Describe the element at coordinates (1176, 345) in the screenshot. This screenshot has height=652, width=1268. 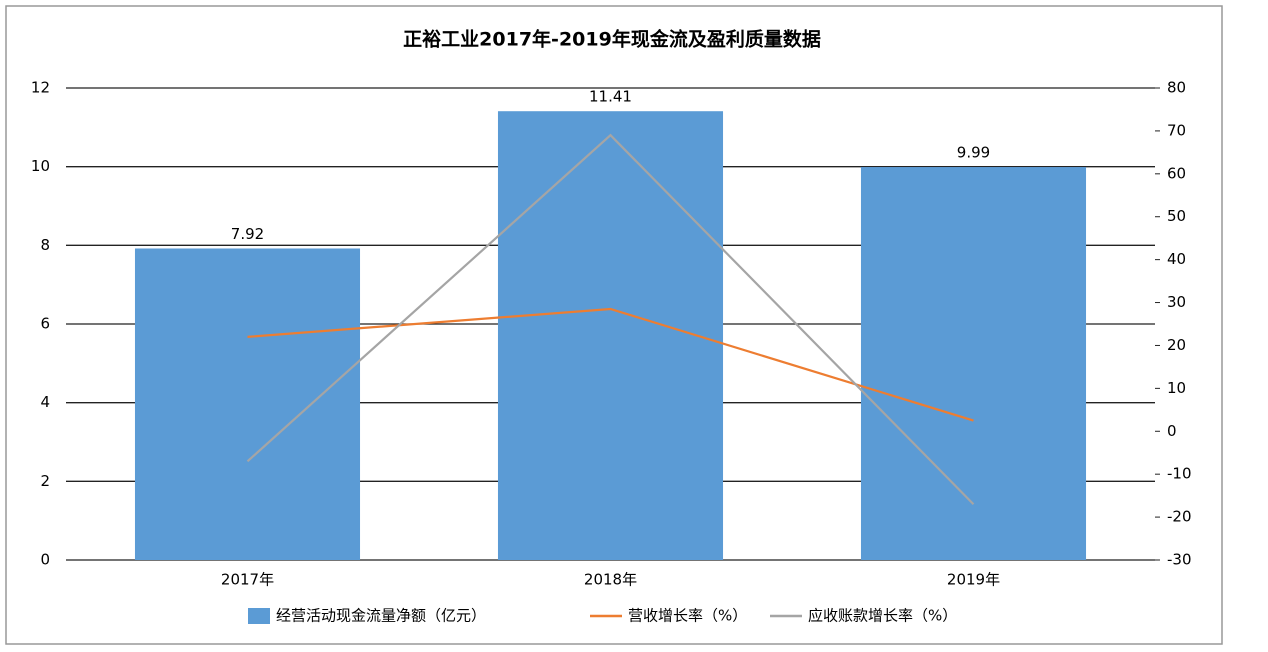
I see `y2-tick-label: 20` at that location.